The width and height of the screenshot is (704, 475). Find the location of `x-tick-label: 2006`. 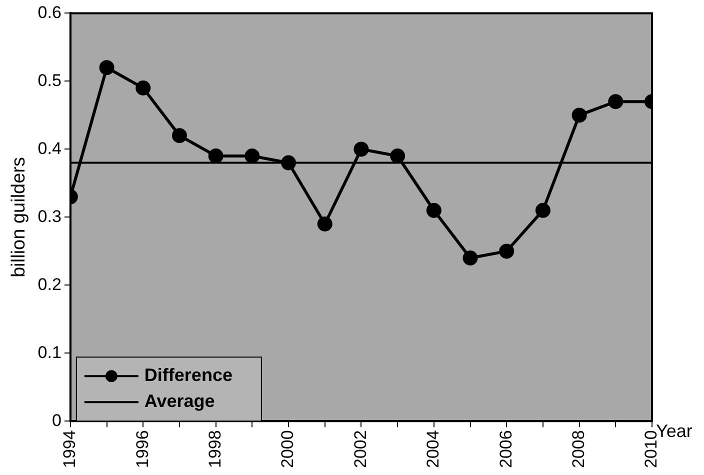

x-tick-label: 2006 is located at coordinates (506, 449).